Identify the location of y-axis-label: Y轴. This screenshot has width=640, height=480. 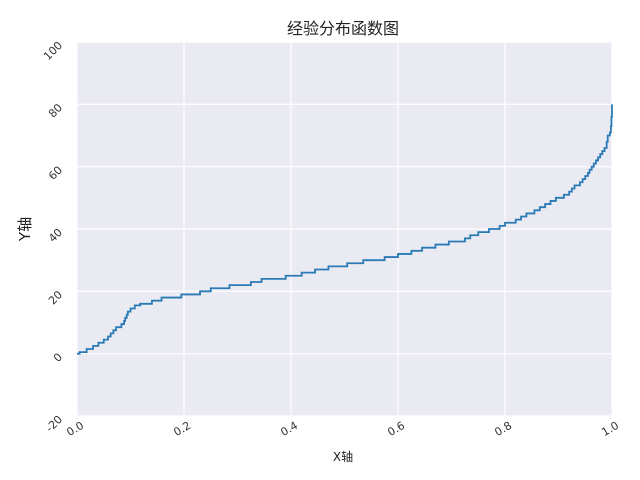
(25, 229).